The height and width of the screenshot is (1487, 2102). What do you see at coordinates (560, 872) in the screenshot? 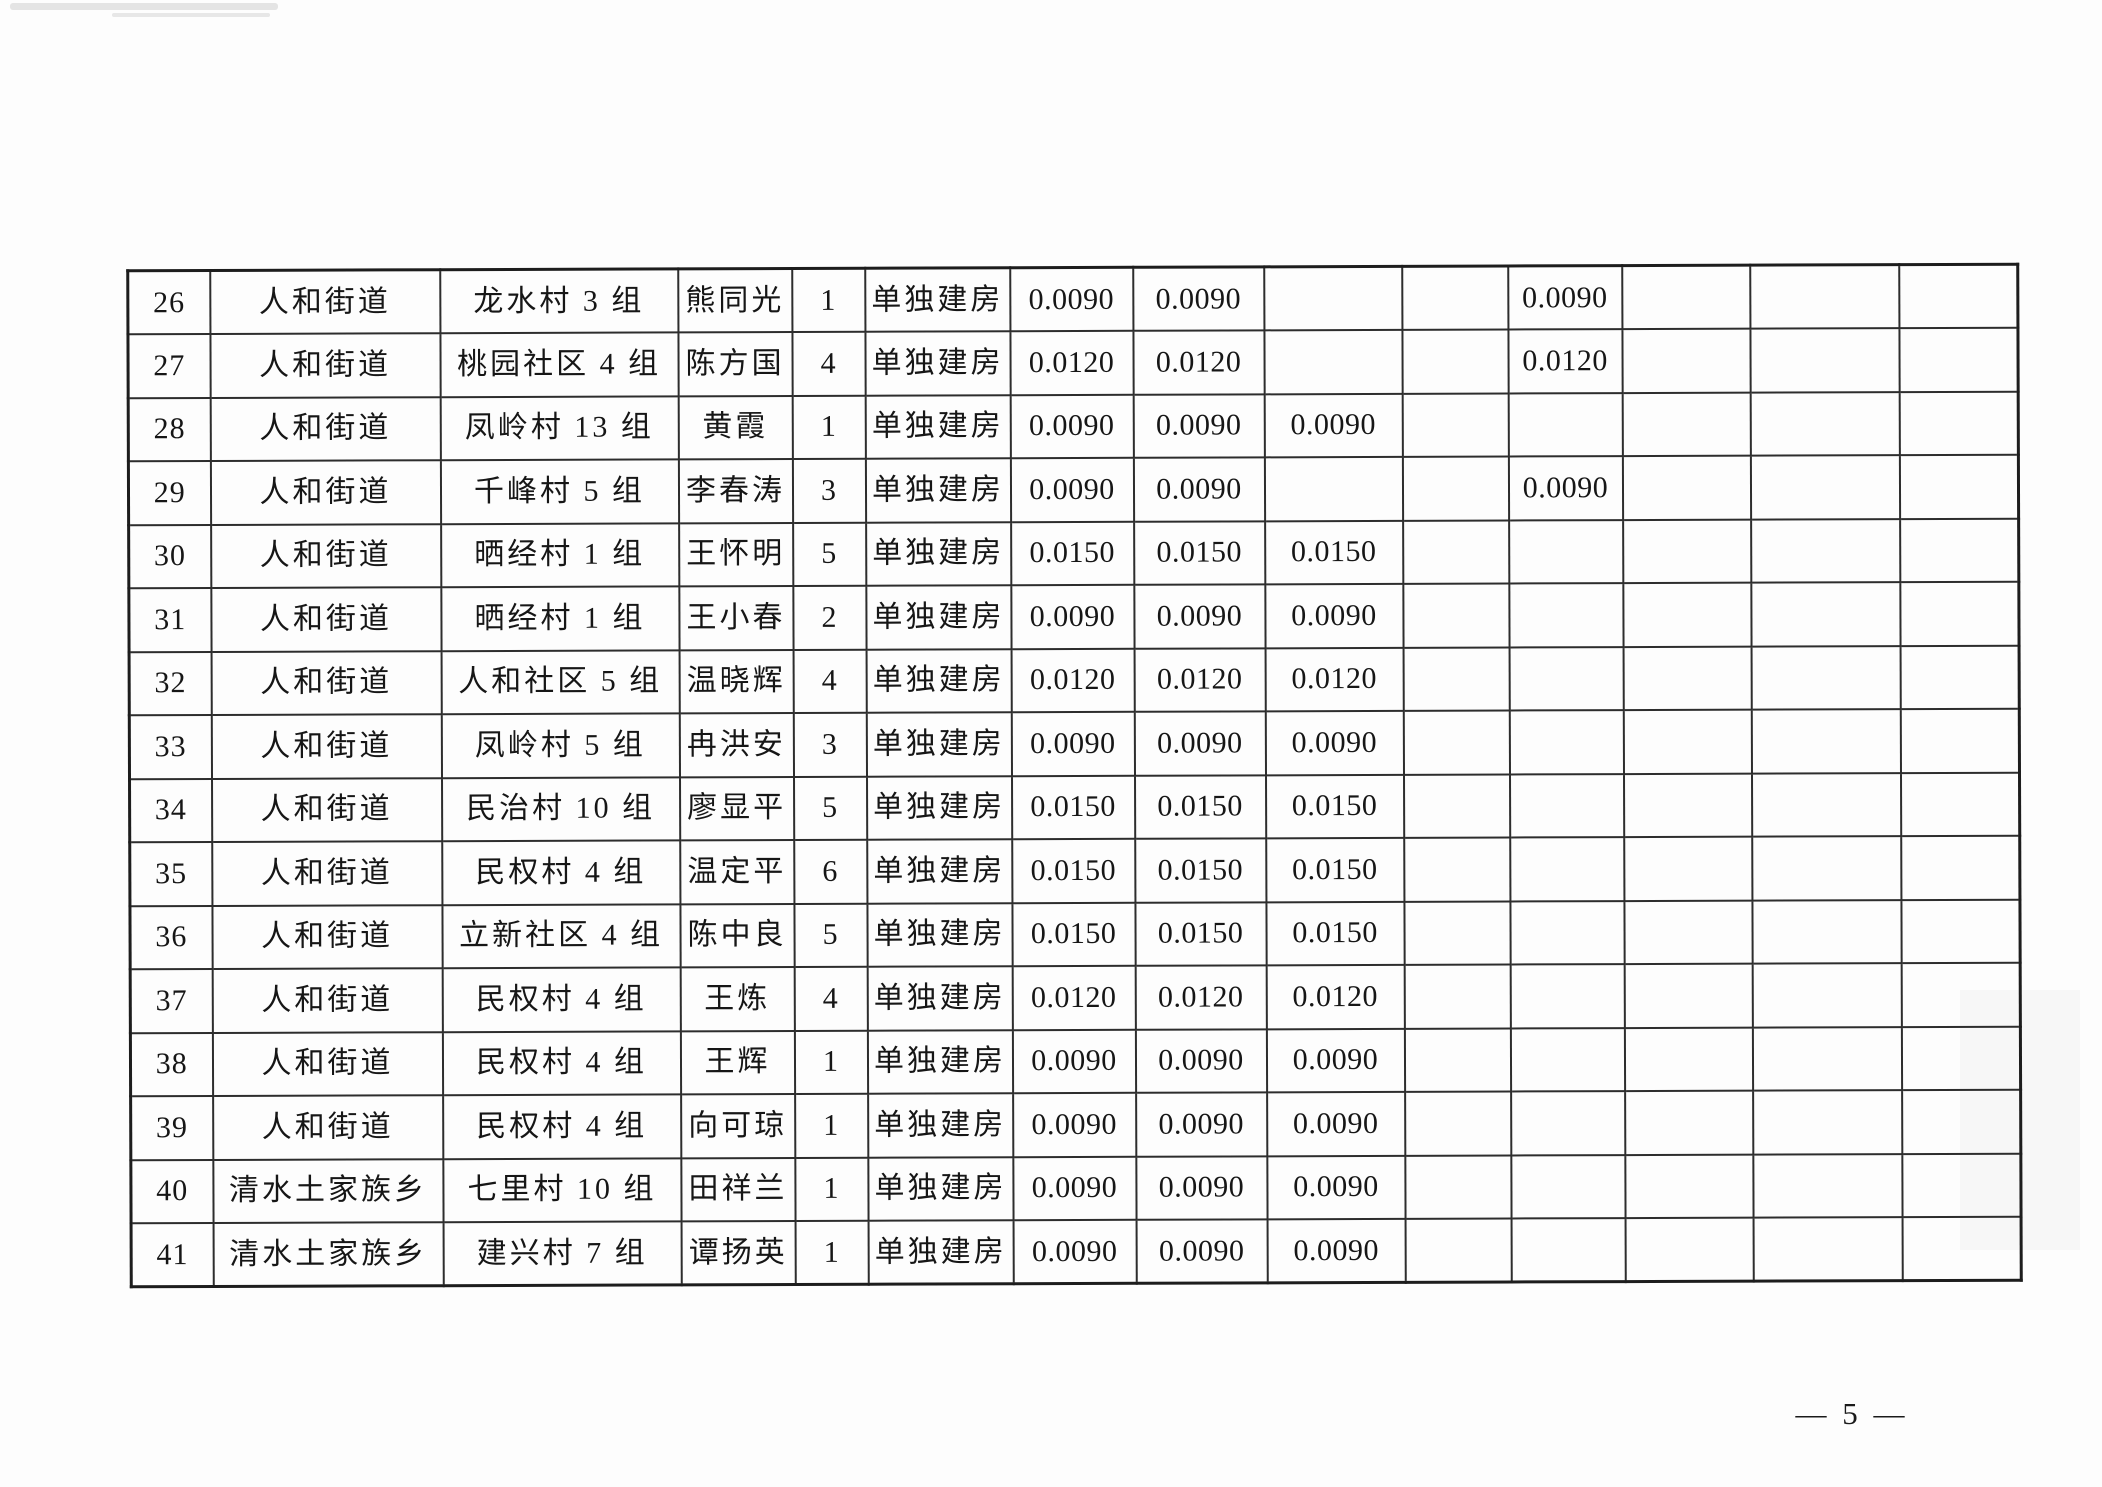
I see `village-group-cell: 民权村 4 组` at bounding box center [560, 872].